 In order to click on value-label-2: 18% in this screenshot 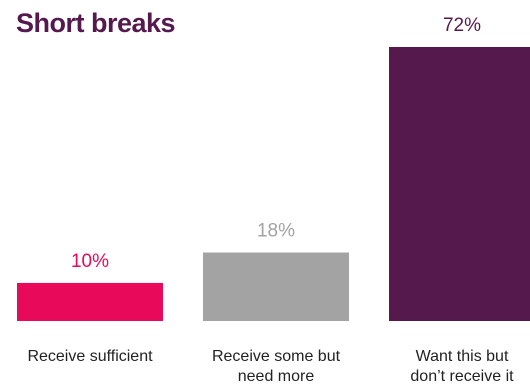, I will do `click(276, 231)`.